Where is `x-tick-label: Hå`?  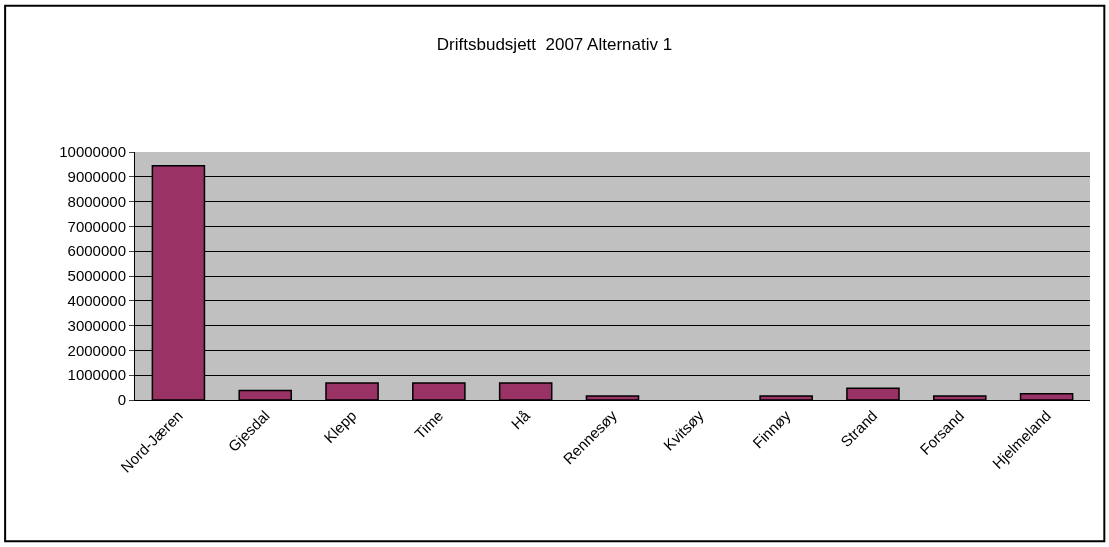 x-tick-label: Hå is located at coordinates (520, 419).